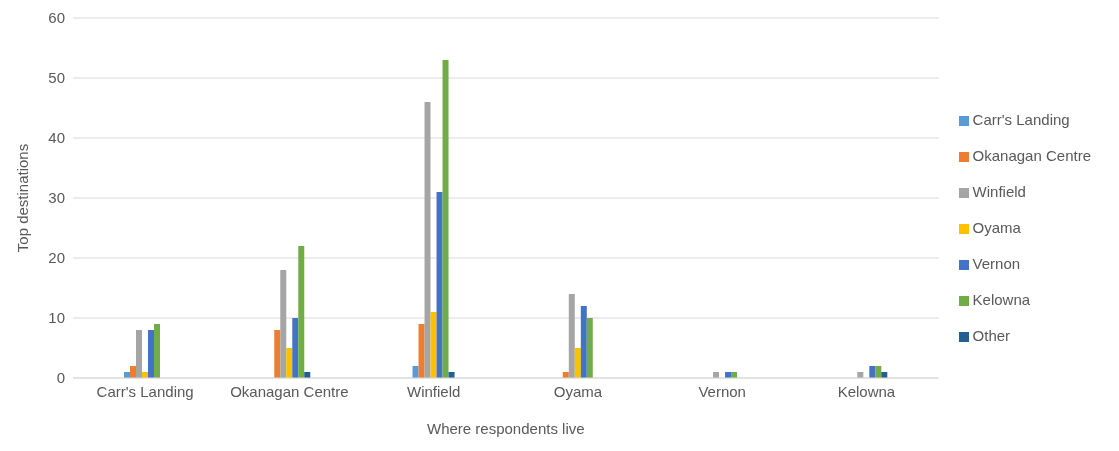 Image resolution: width=1119 pixels, height=451 pixels. Describe the element at coordinates (996, 263) in the screenshot. I see `legend-label: Vernon` at that location.